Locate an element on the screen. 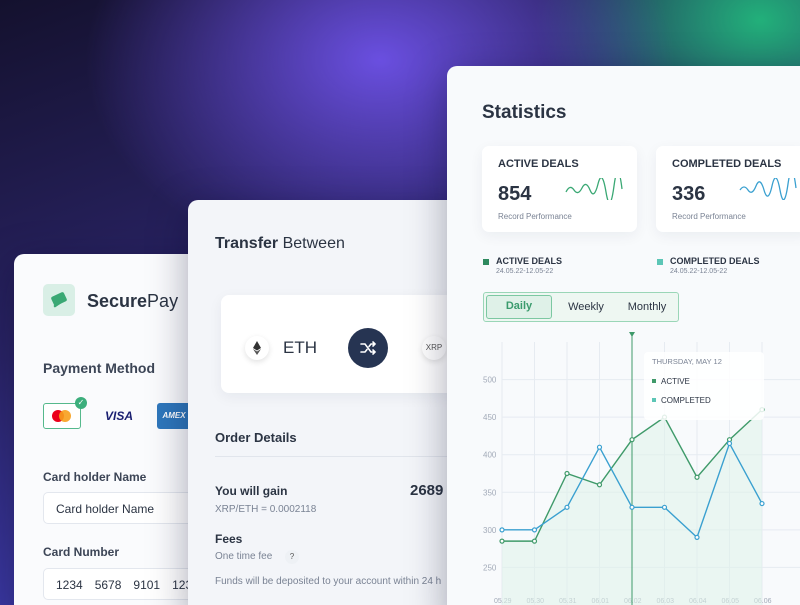  shuffle-icon is located at coordinates (368, 348).